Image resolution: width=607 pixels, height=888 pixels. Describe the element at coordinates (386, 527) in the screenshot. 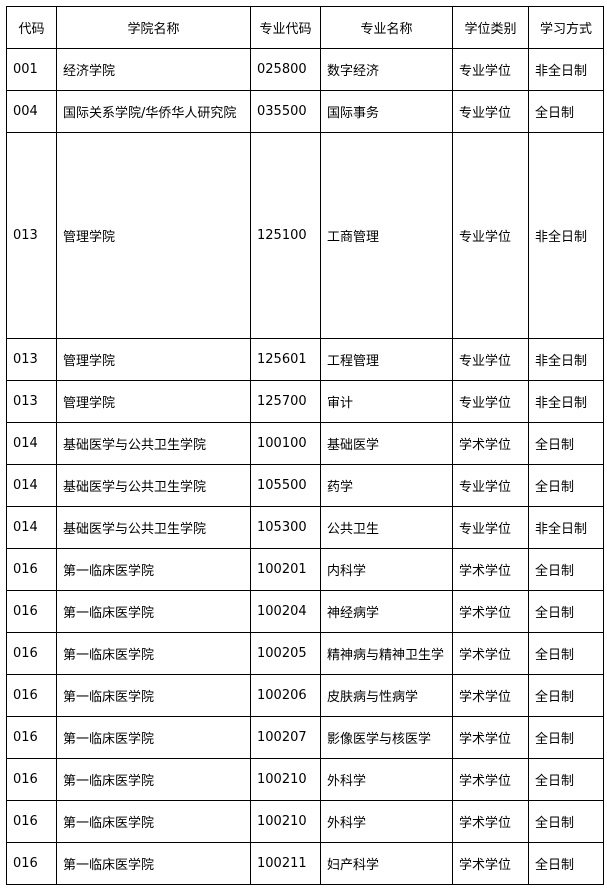

I see `table-cell: 公共卫生` at that location.